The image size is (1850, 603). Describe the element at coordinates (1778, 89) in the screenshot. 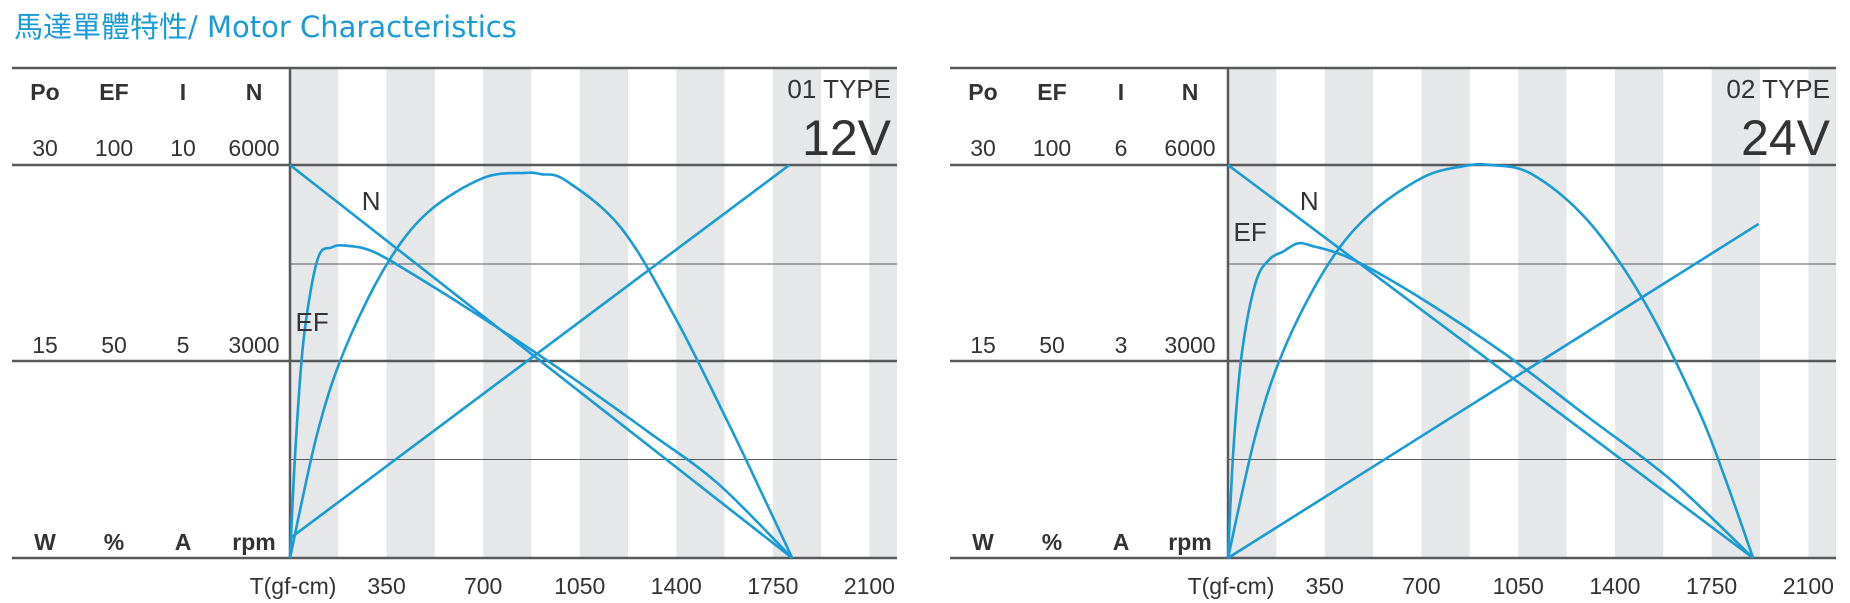

I see `type-label: 02 TYPE` at that location.